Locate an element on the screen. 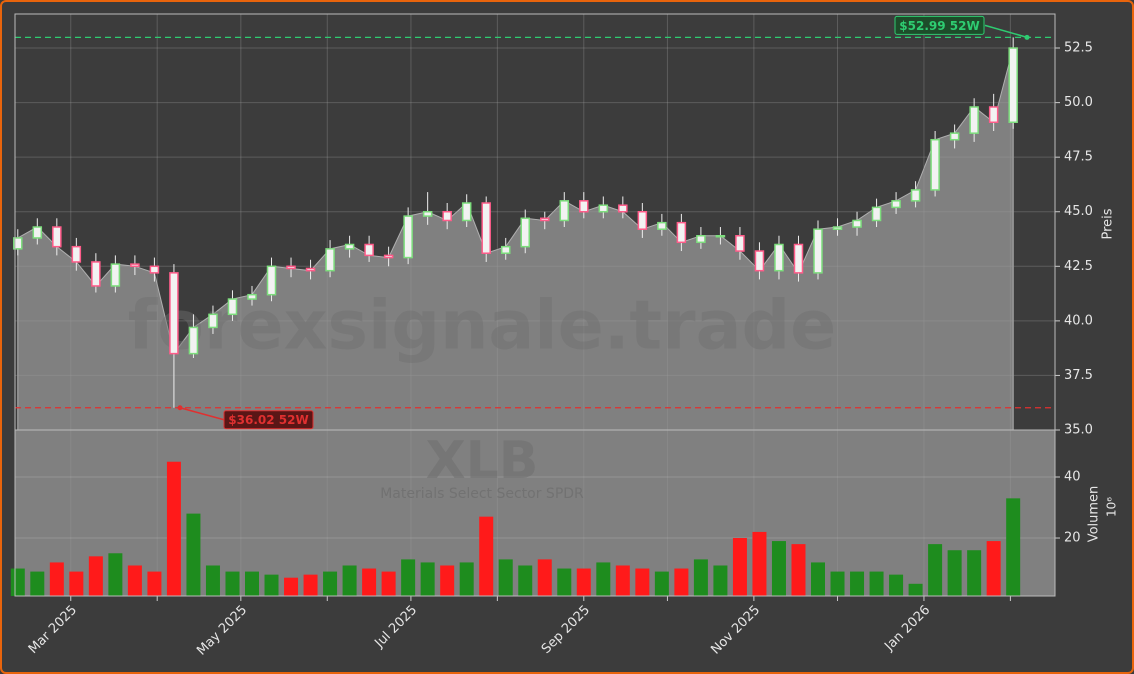  x-tick-label: Jan 2026 is located at coordinates (907, 629).